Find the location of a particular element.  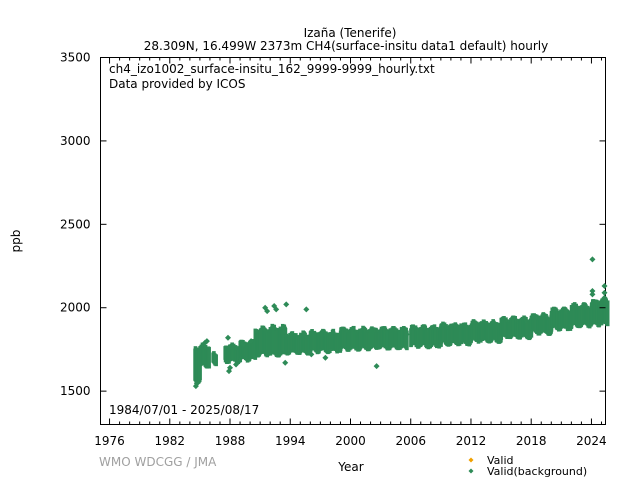

y-tick-label: 2000 is located at coordinates (75, 308).